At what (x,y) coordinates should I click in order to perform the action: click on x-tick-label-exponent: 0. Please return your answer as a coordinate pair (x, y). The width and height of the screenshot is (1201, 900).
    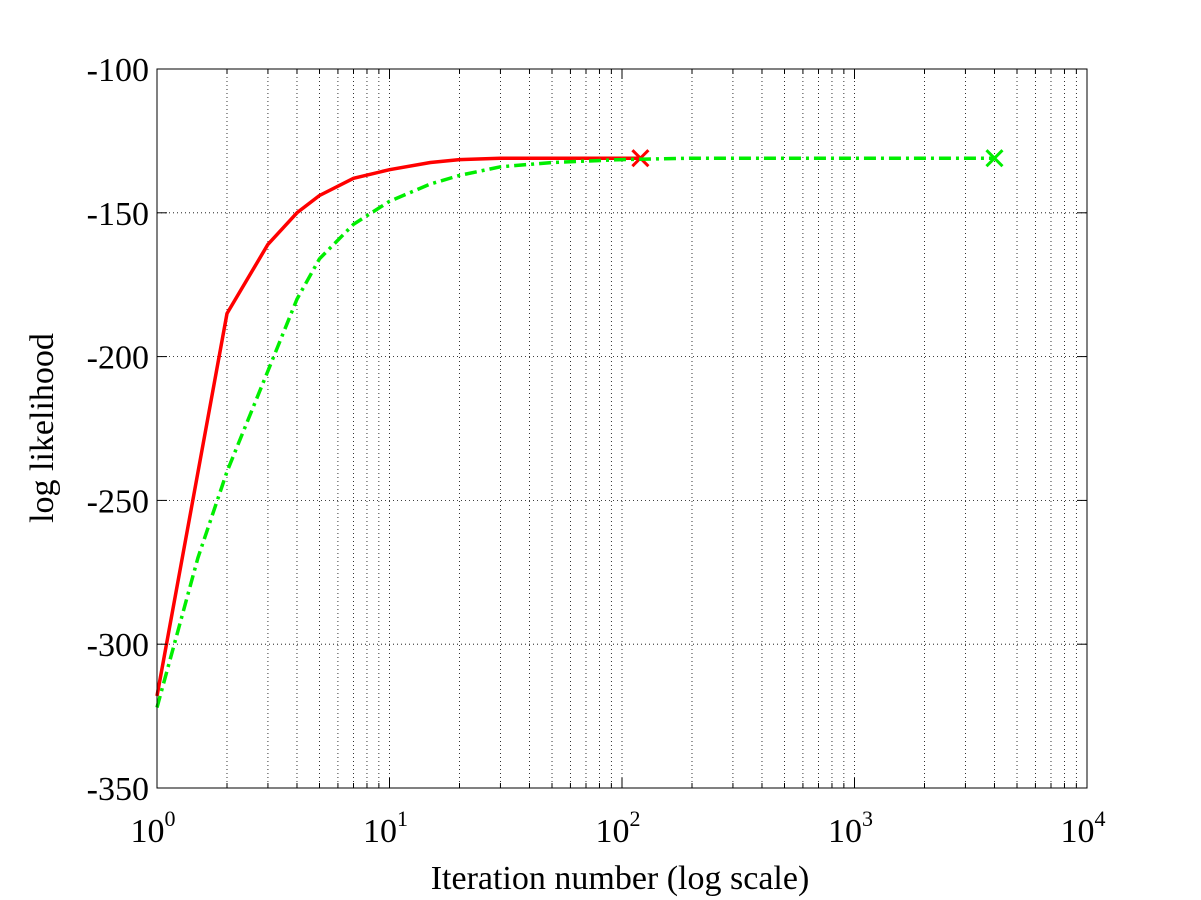
    Looking at the image, I should click on (170, 818).